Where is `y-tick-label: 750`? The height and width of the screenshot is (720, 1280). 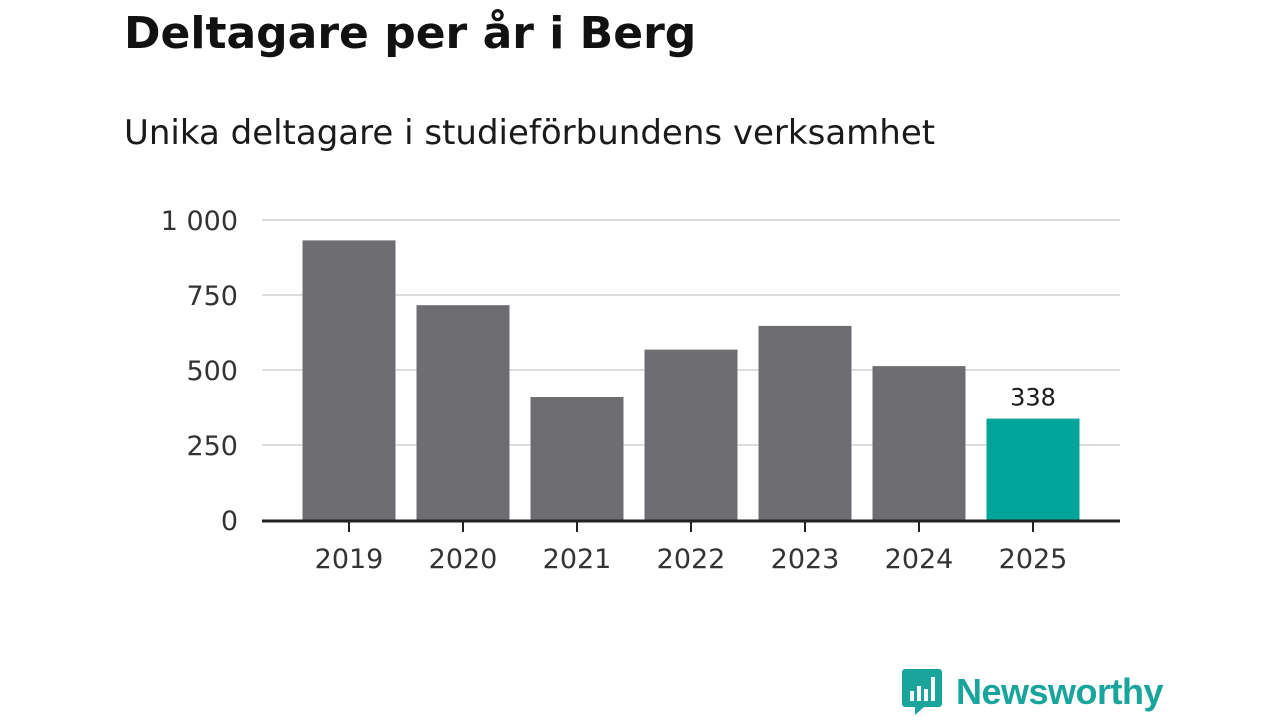 y-tick-label: 750 is located at coordinates (212, 296).